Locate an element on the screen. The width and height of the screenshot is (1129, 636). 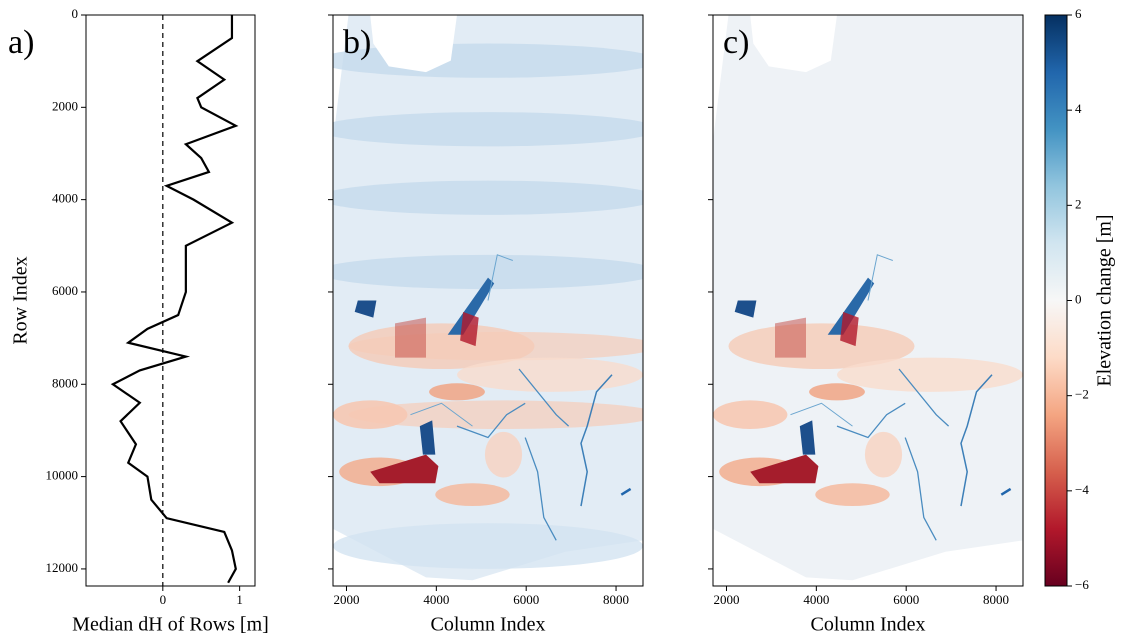
profile-line is located at coordinates (174, 299).